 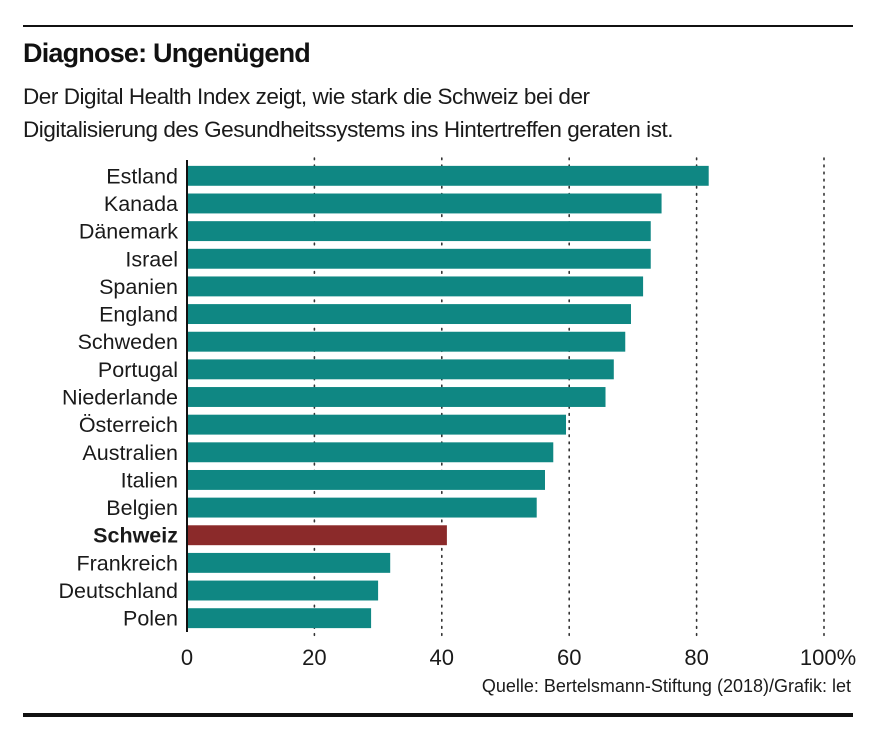 I want to click on category-label-schweden: Schweden, so click(x=128, y=342).